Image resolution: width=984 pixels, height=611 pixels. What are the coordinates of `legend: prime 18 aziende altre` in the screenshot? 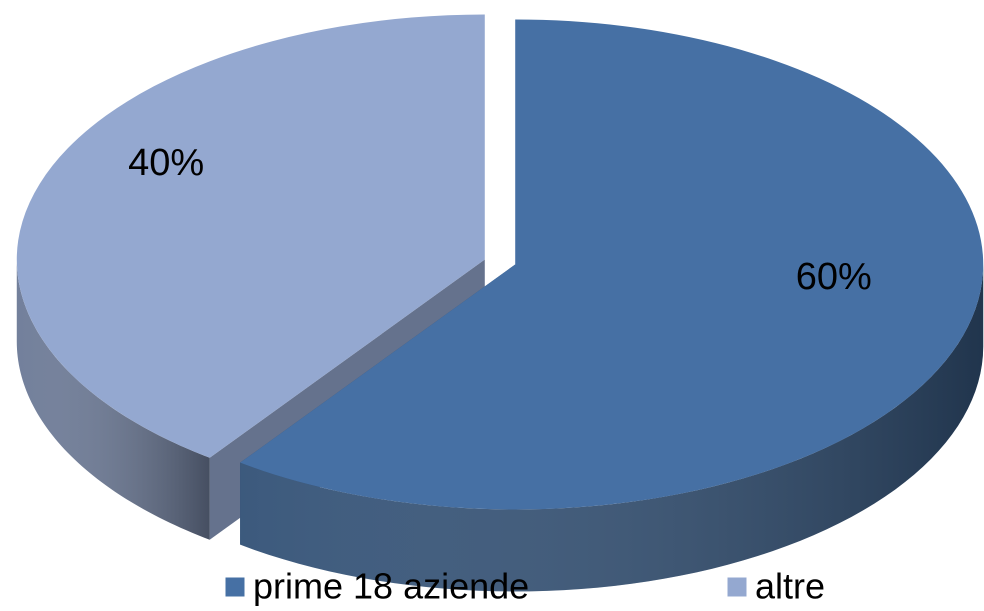 It's located at (524, 586).